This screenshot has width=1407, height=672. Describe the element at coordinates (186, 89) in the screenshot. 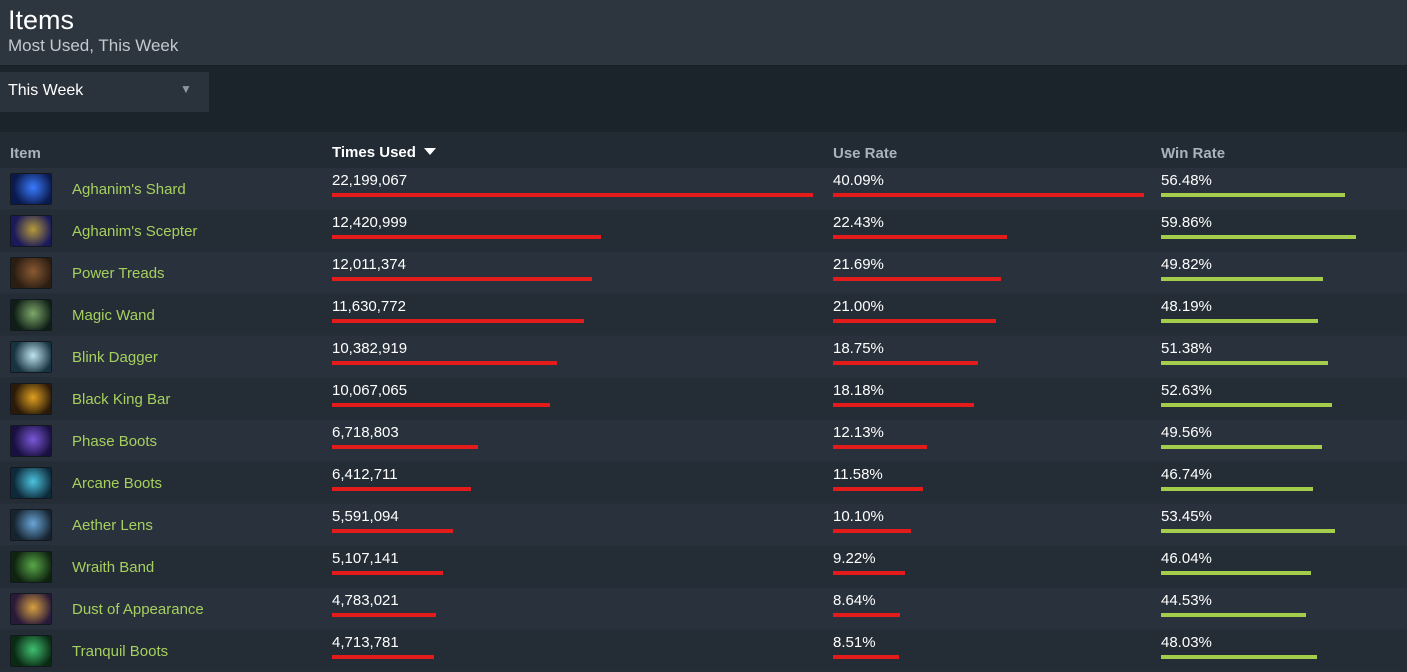

I see `chevron-down-icon: ▼` at that location.